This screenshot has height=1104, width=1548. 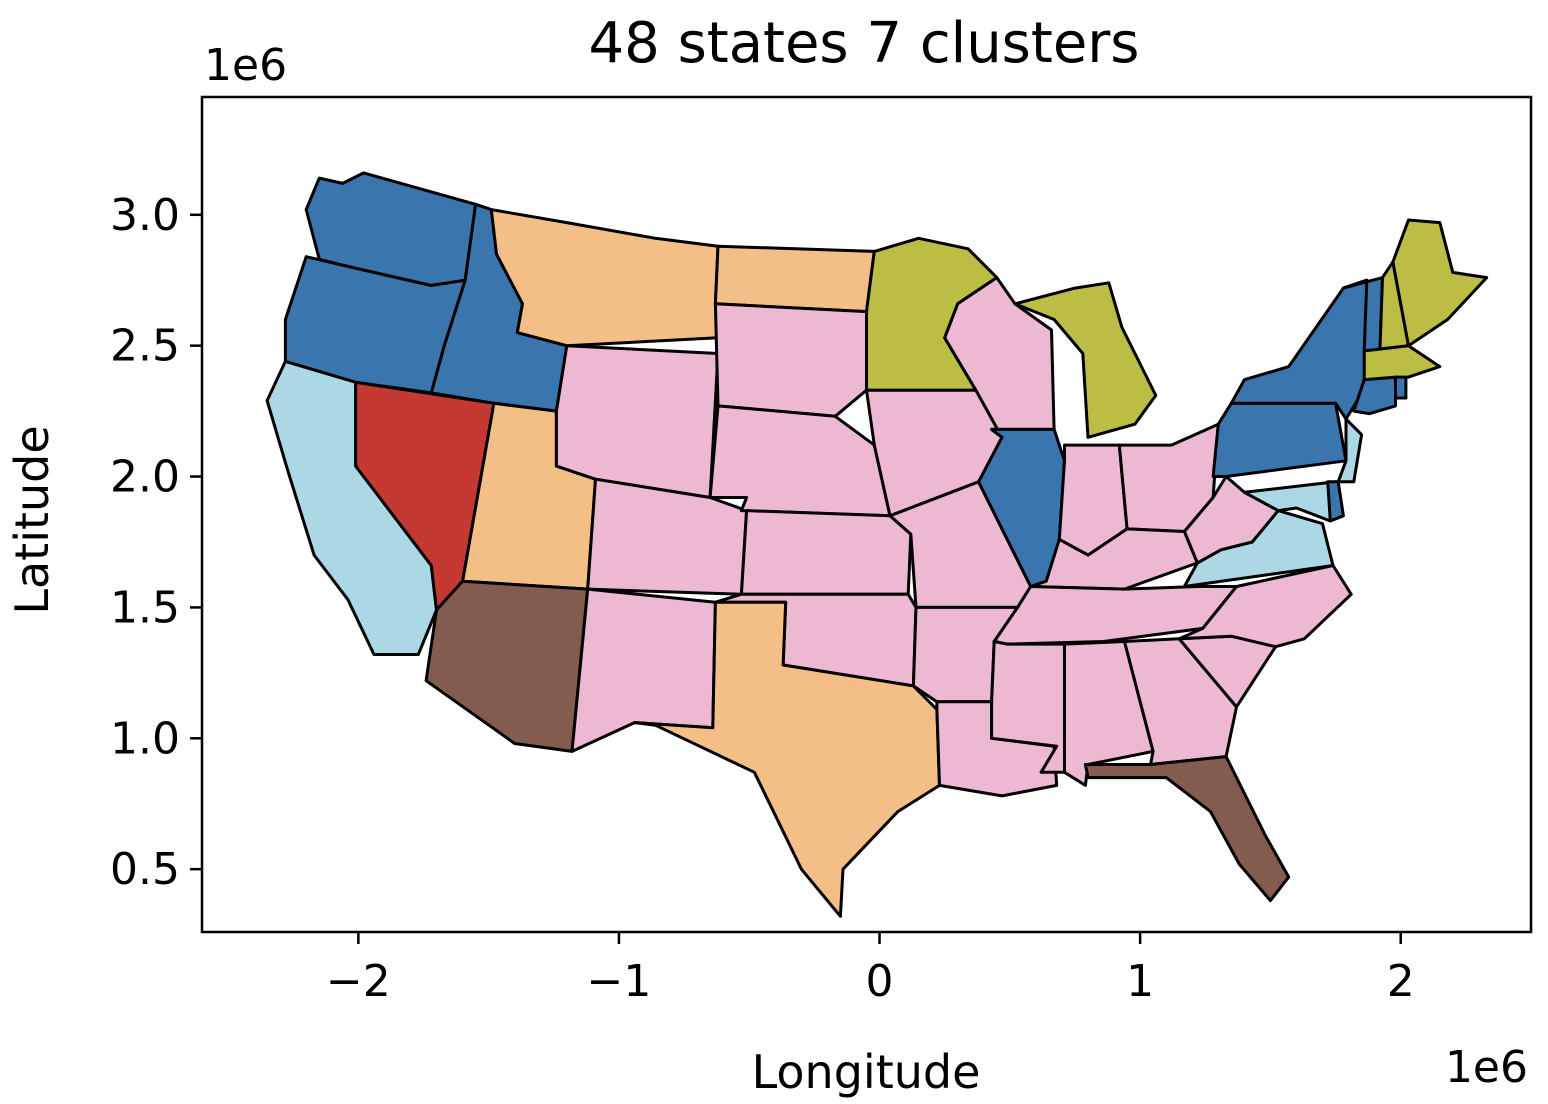 I want to click on x-tick-label: 2, so click(x=1401, y=981).